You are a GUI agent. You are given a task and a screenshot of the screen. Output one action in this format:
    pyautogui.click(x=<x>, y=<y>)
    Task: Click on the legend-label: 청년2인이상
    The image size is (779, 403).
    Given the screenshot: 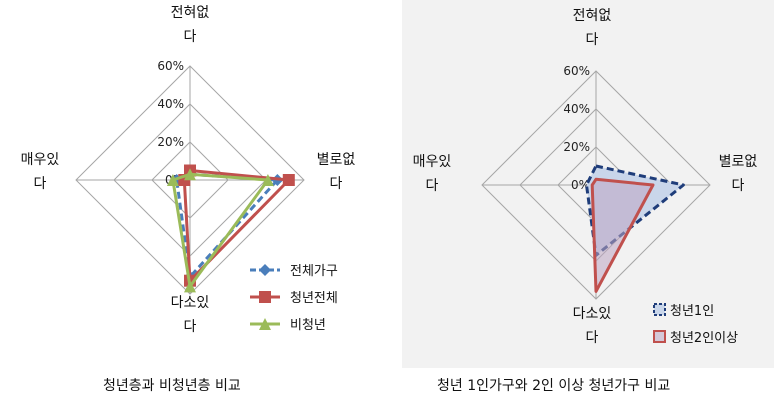 What is the action you would take?
    pyautogui.click(x=704, y=338)
    